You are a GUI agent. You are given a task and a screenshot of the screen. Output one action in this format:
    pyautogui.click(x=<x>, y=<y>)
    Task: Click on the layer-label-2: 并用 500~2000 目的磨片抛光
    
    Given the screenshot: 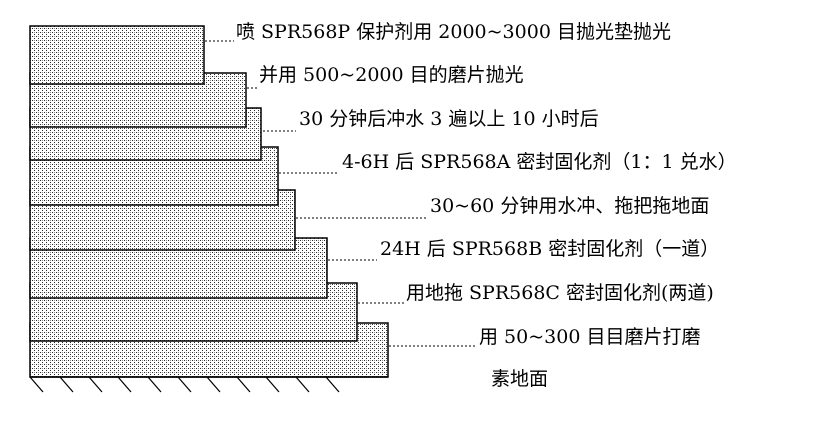 What is the action you would take?
    pyautogui.click(x=391, y=75)
    